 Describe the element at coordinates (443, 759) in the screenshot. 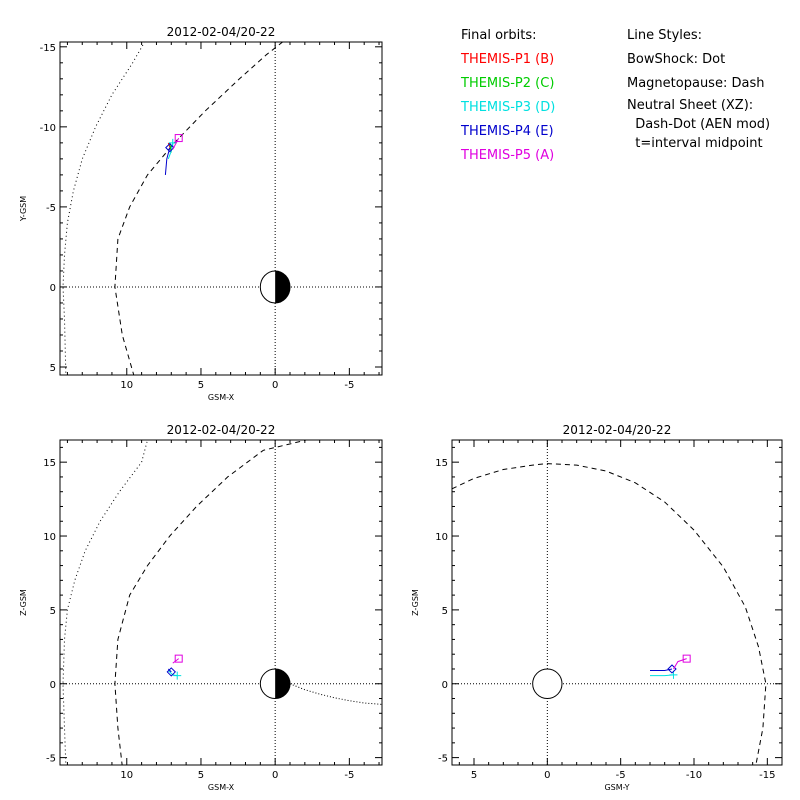

I see `yz-ytick-label: -5` at that location.